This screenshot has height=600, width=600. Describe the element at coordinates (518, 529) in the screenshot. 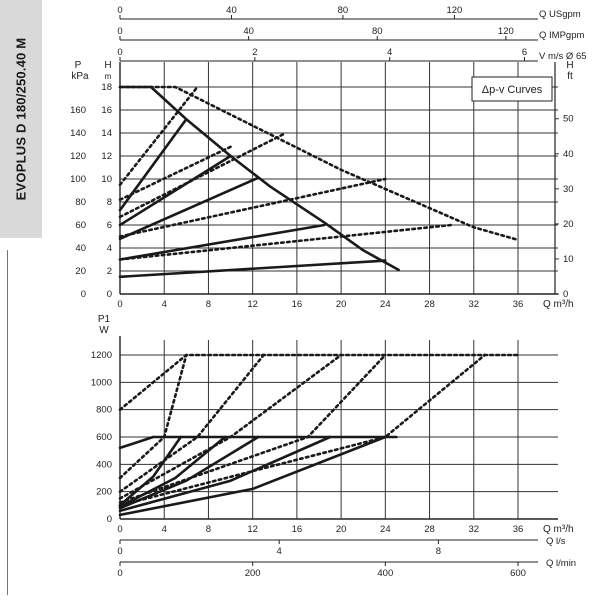

I see `tick-label-x: 36` at that location.